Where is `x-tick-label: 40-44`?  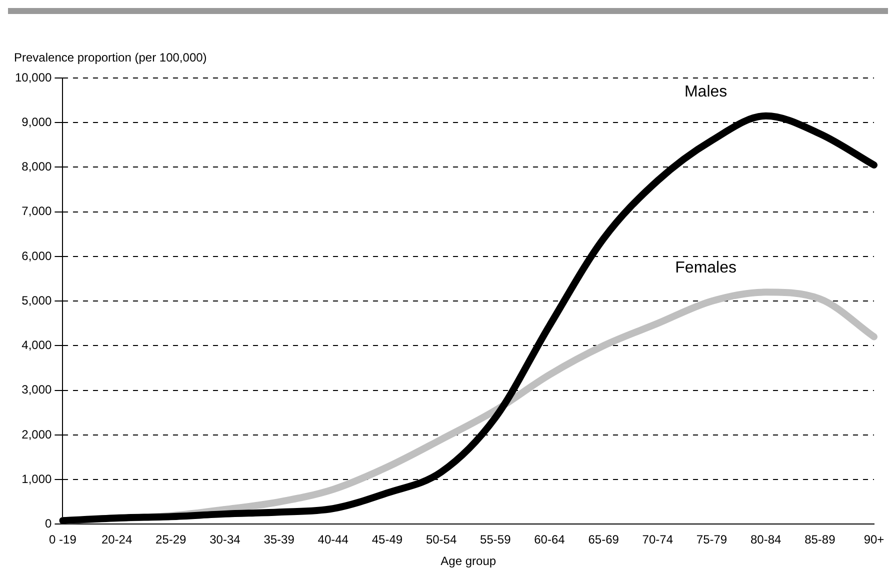 x-tick-label: 40-44 is located at coordinates (333, 539).